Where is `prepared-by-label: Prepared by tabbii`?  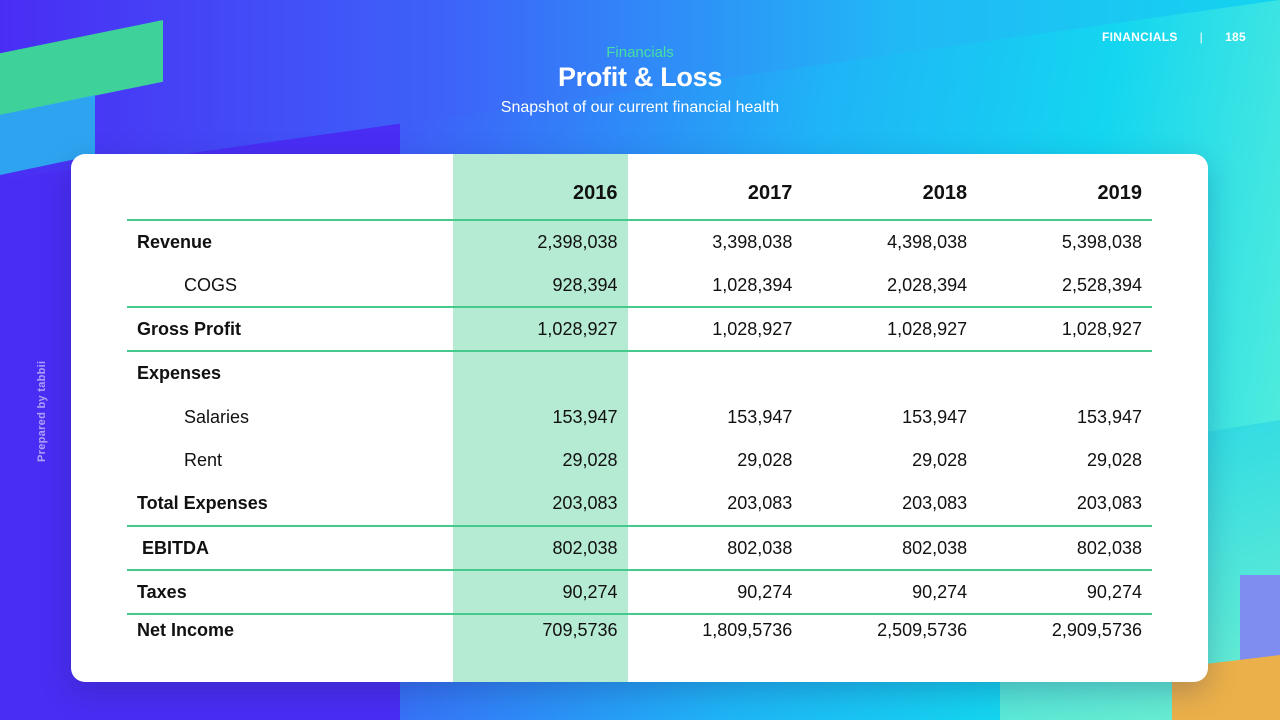
prepared-by-label: Prepared by tabbii is located at coordinates (42, 411).